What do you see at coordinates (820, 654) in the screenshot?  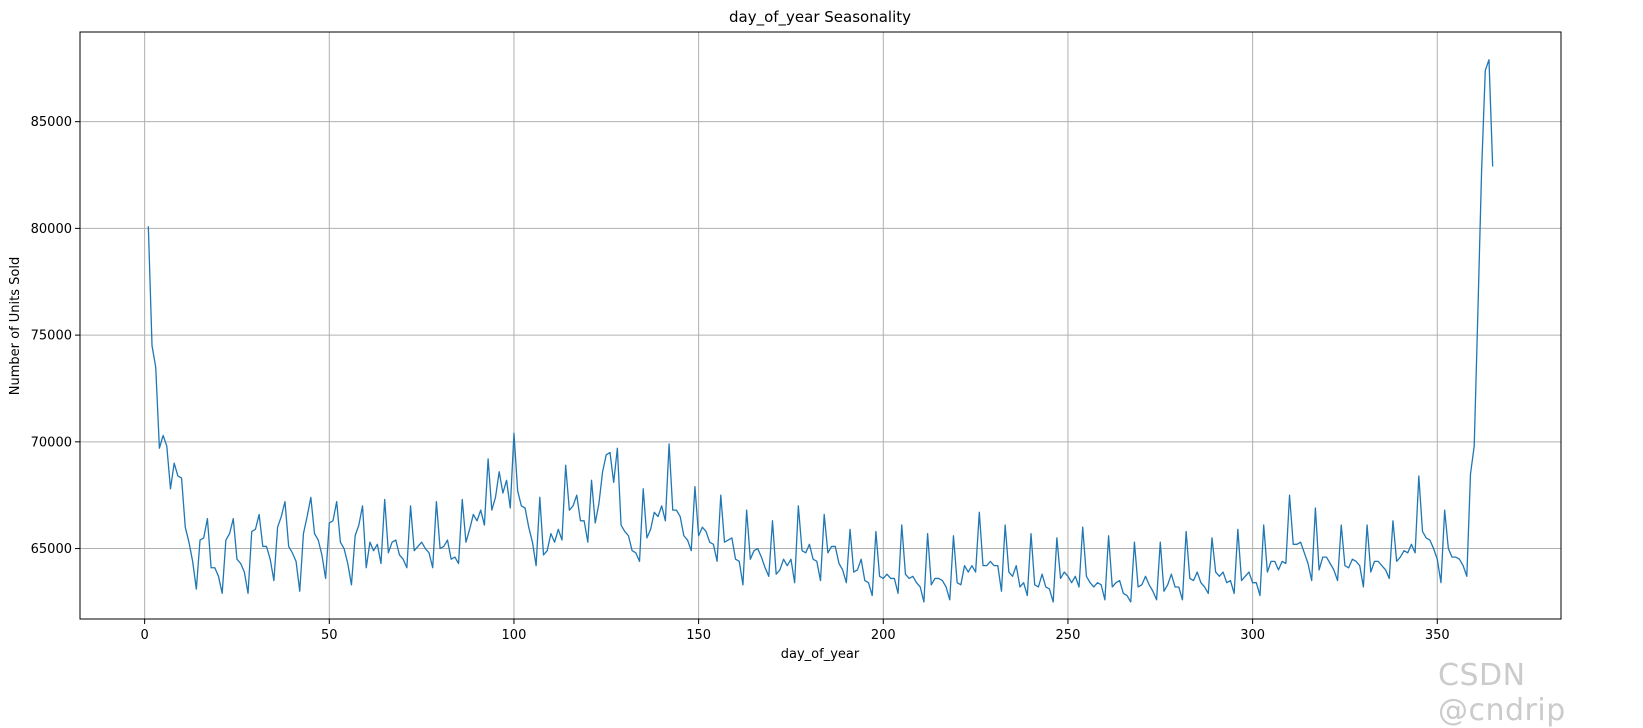 I see `x-axis-label: day_of_year` at bounding box center [820, 654].